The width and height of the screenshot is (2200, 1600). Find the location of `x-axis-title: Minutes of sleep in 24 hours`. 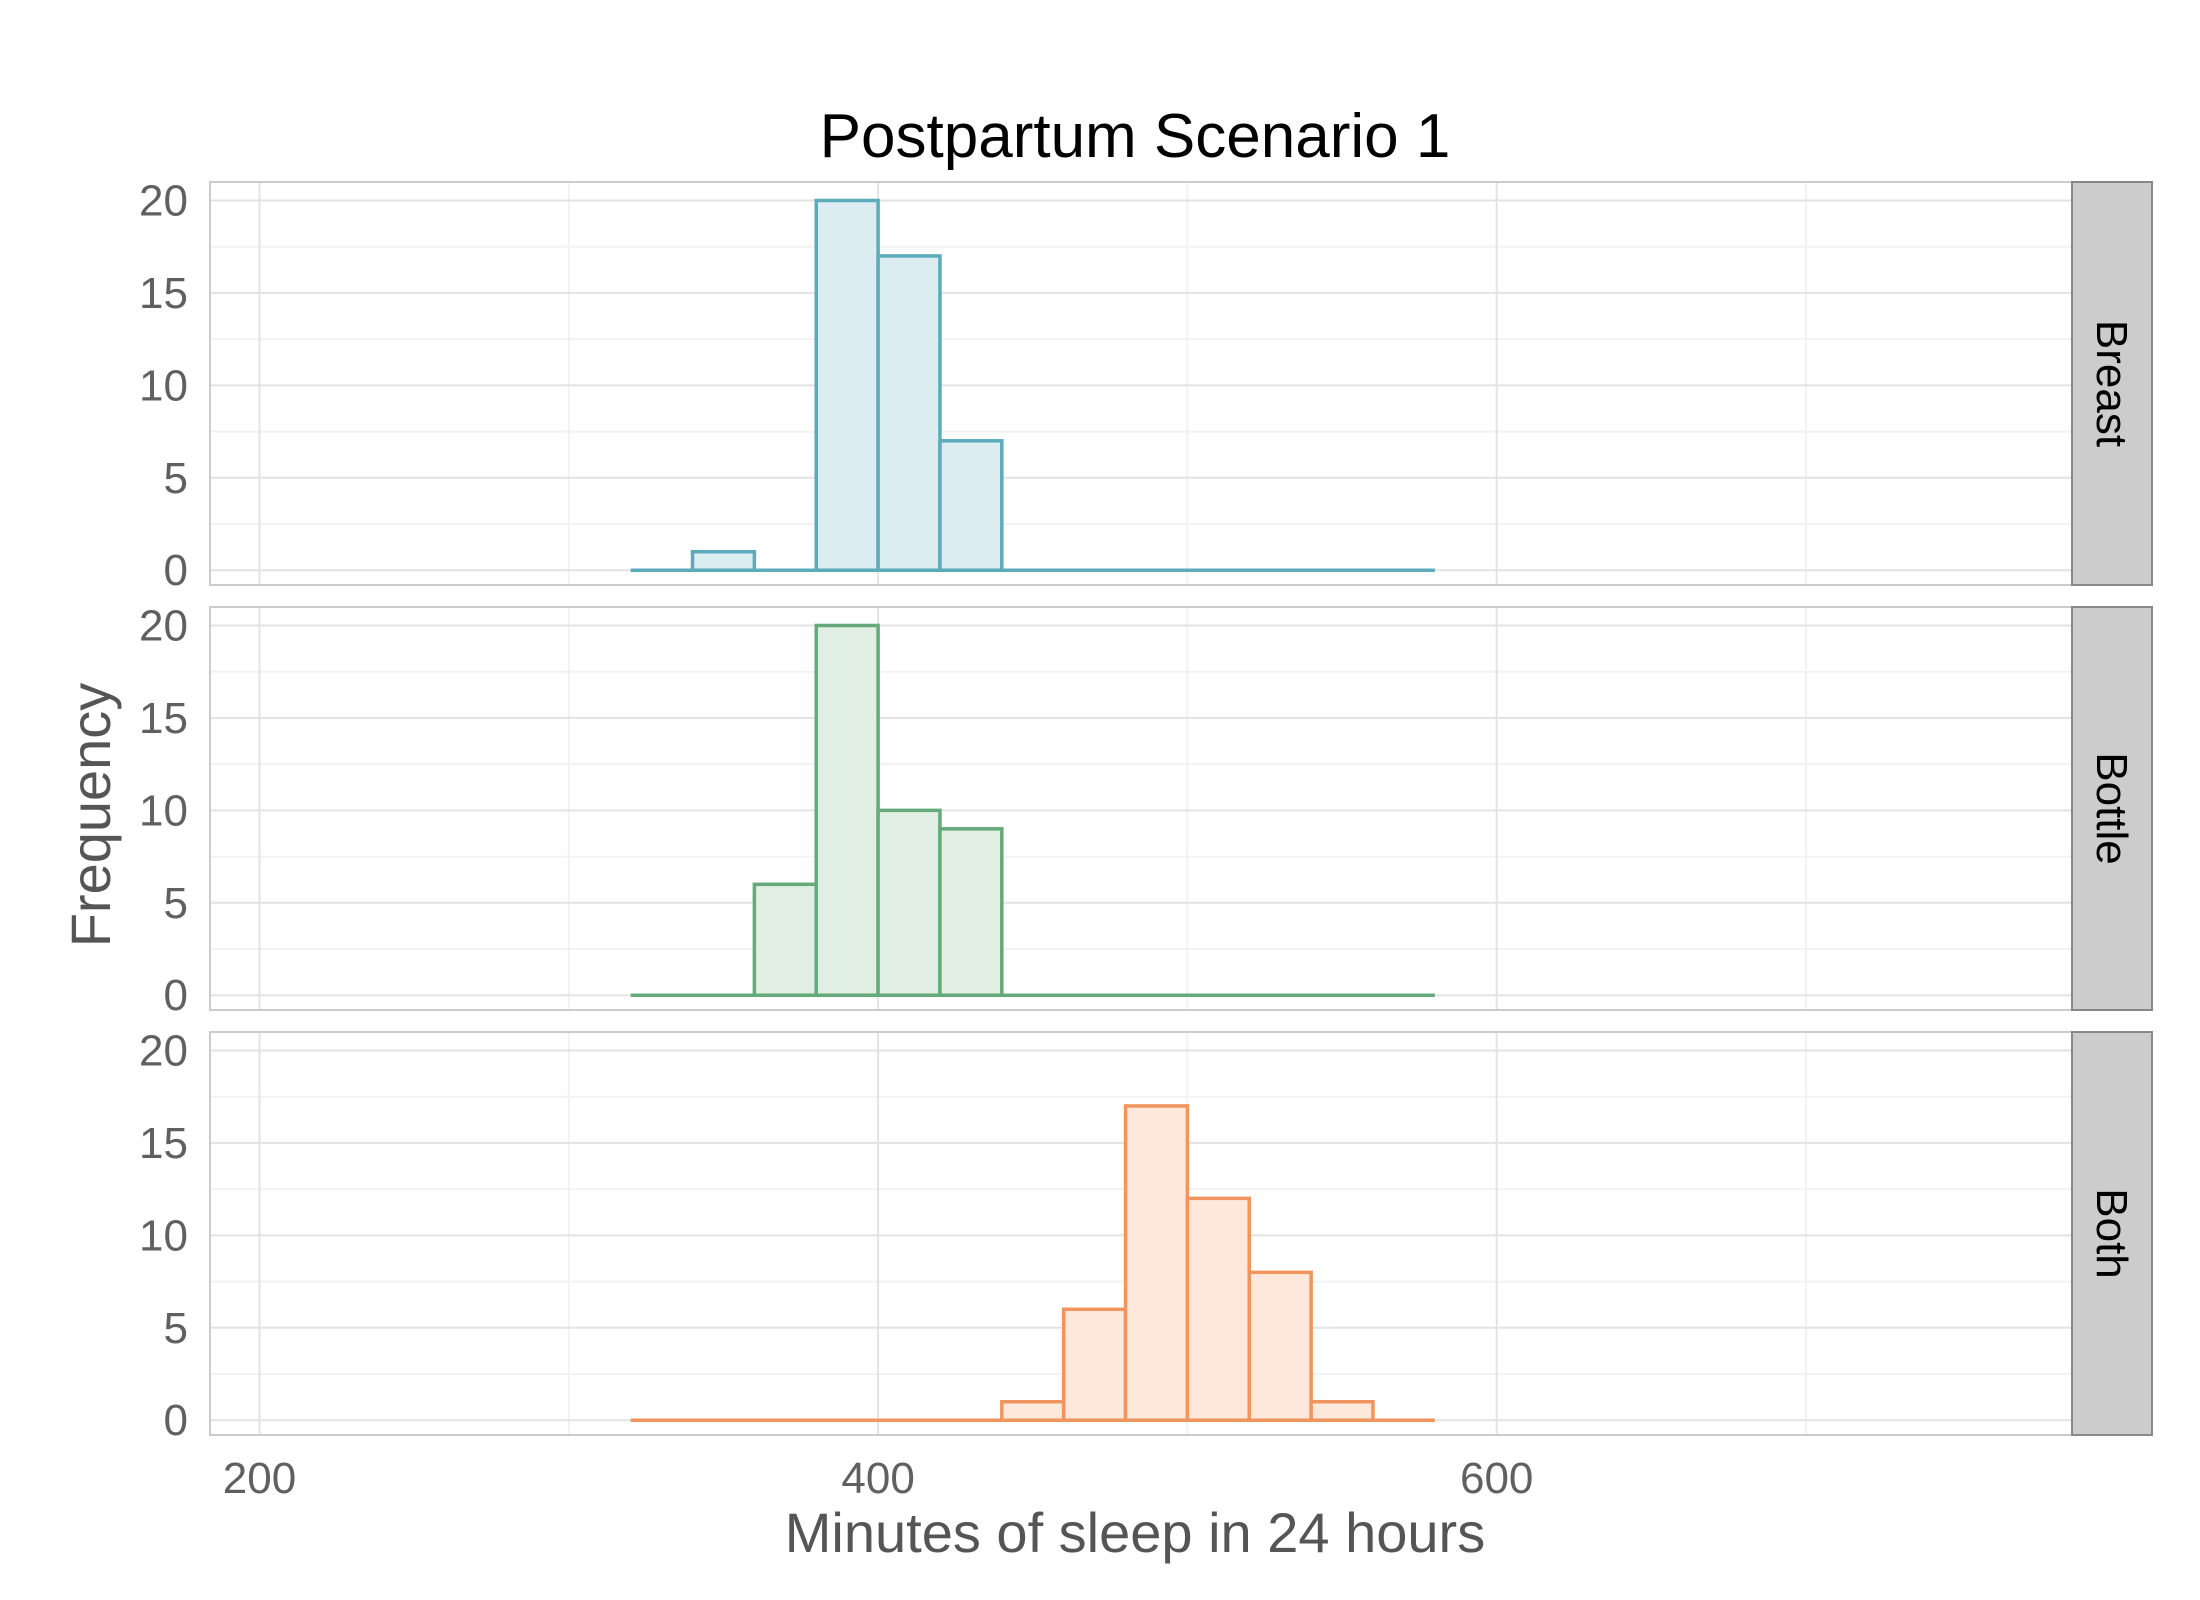

x-axis-title: Minutes of sleep in 24 hours is located at coordinates (1135, 1532).